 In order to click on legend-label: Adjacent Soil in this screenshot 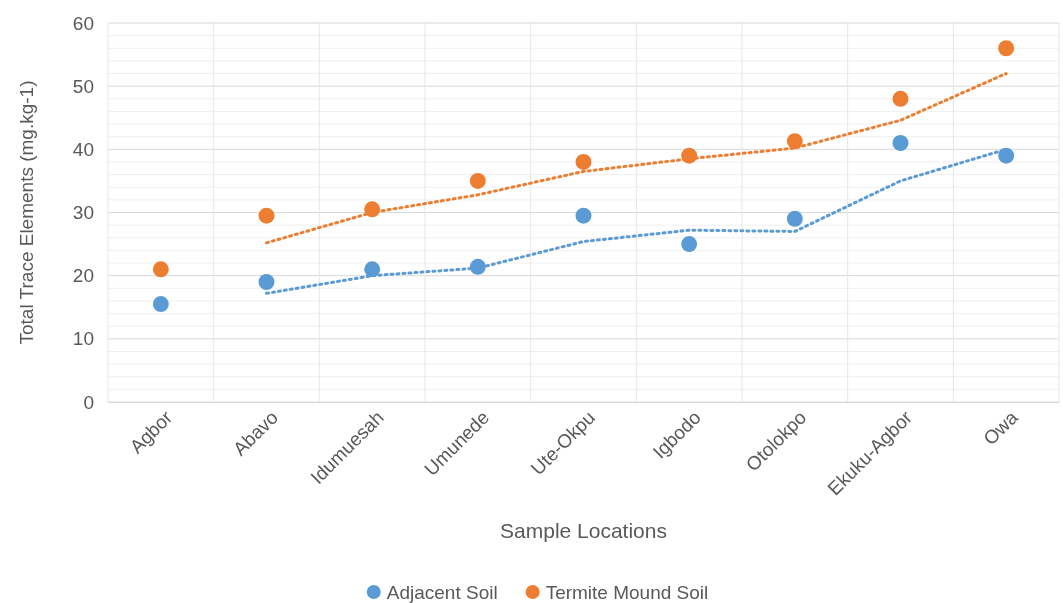, I will do `click(442, 592)`.